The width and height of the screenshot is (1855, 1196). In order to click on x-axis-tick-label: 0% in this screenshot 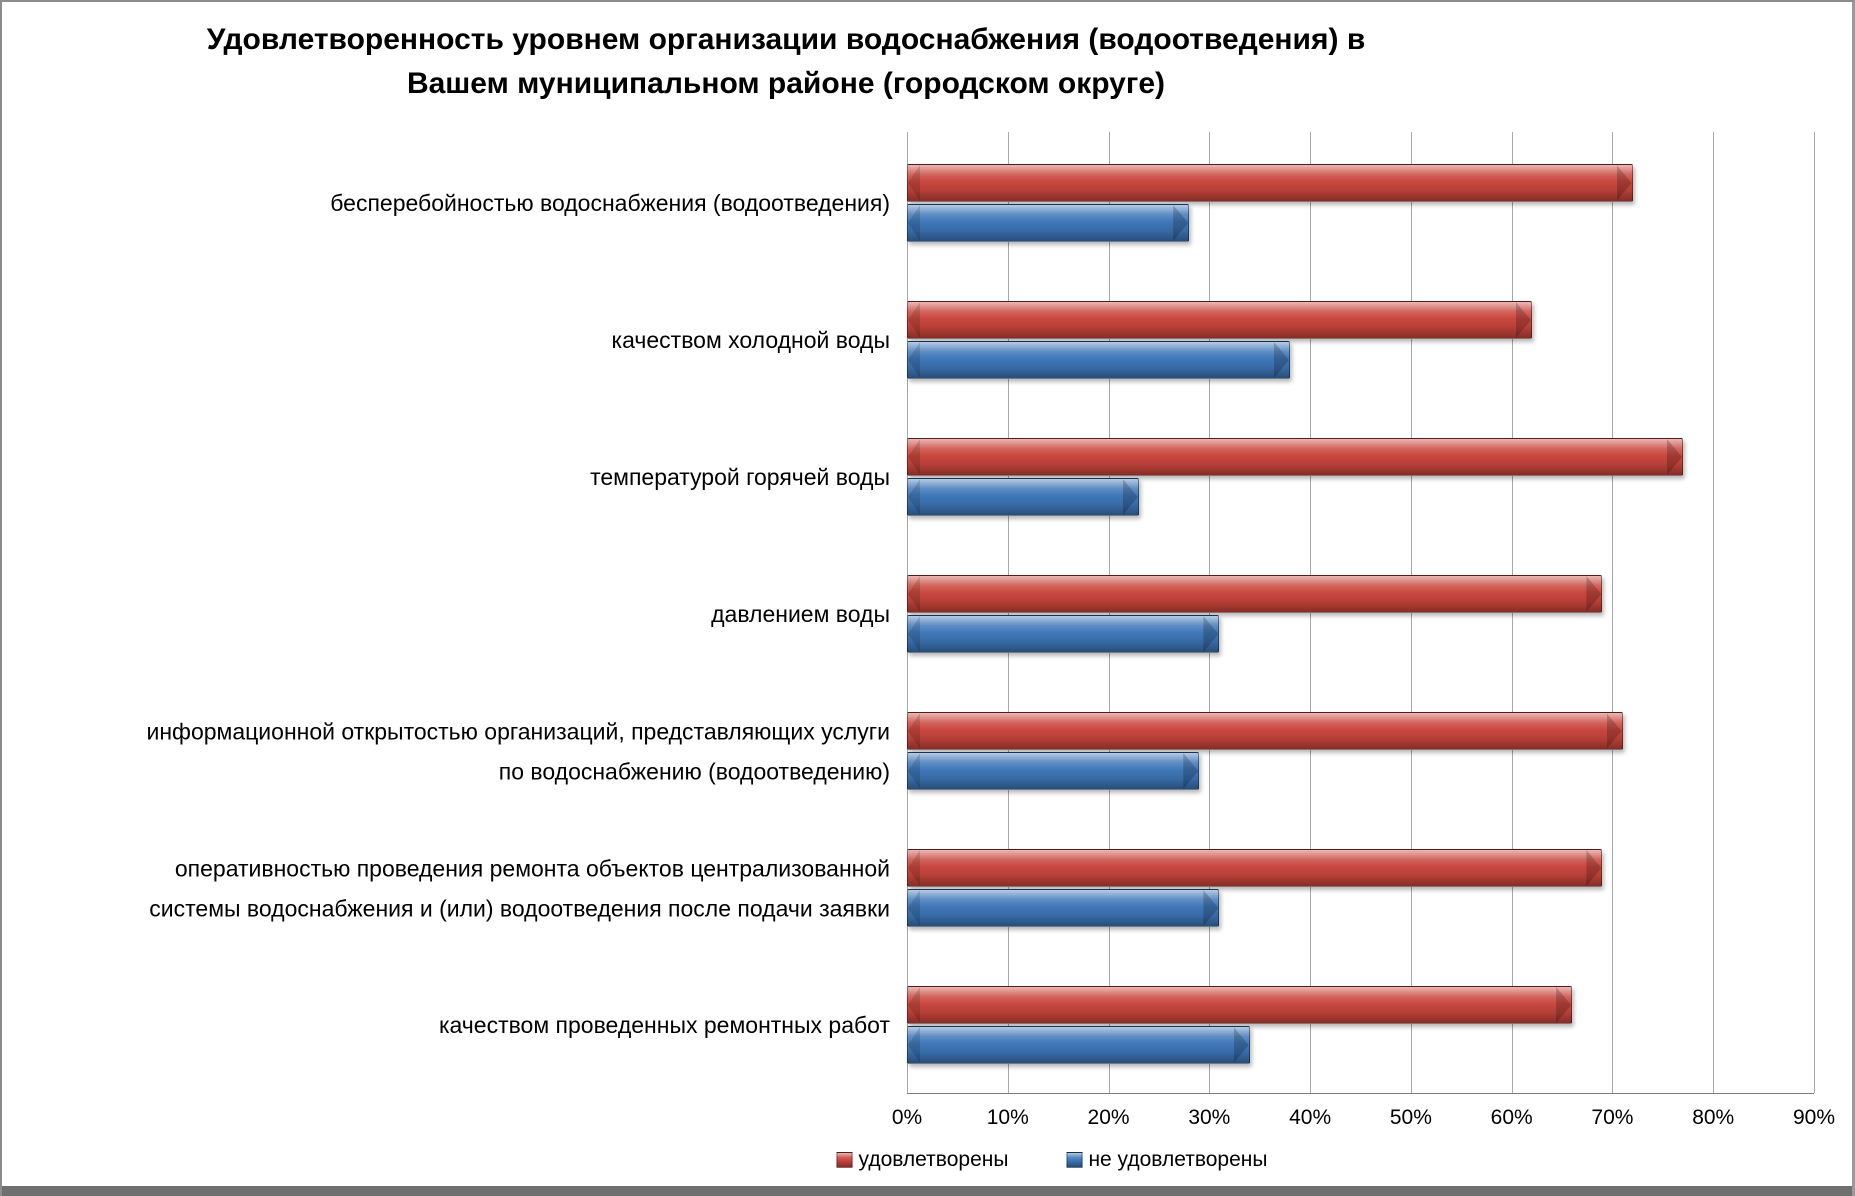, I will do `click(907, 1117)`.